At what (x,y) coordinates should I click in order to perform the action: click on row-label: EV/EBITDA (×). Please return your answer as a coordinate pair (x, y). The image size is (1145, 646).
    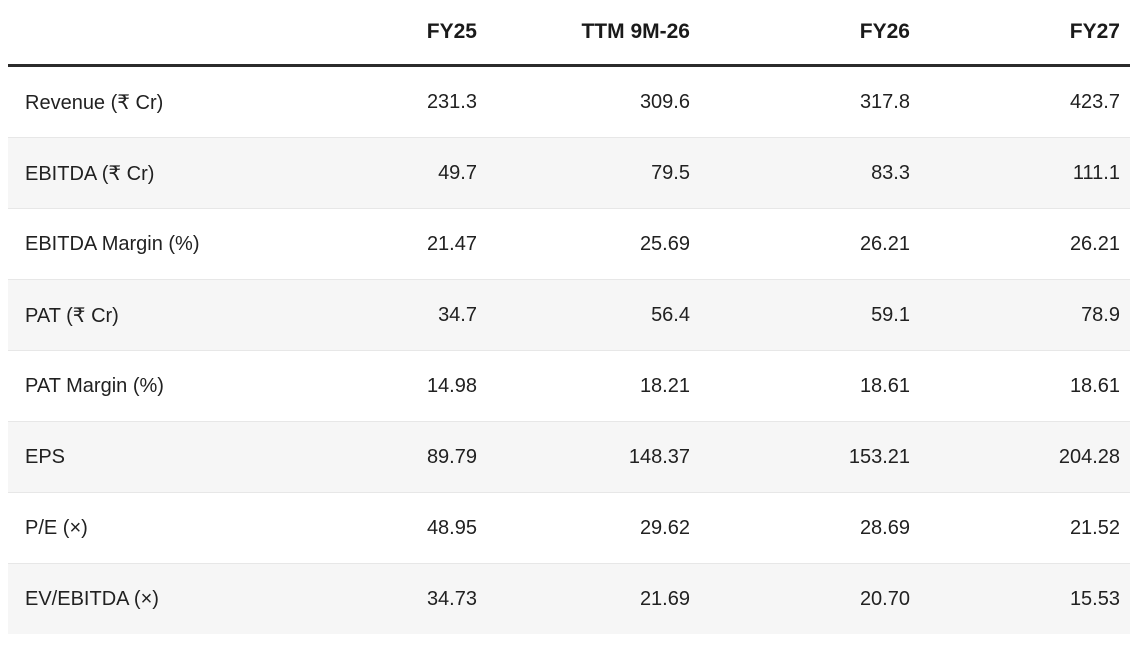
    Looking at the image, I should click on (92, 598).